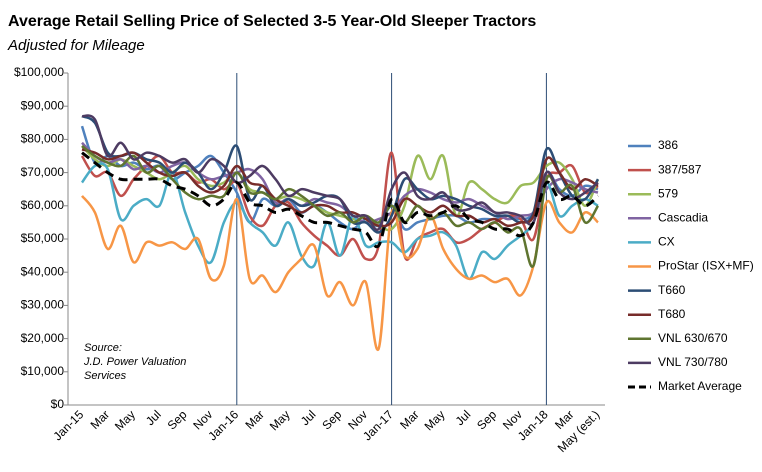 Image resolution: width=762 pixels, height=472 pixels. Describe the element at coordinates (693, 338) in the screenshot. I see `legend-label: VNL 630/670` at that location.